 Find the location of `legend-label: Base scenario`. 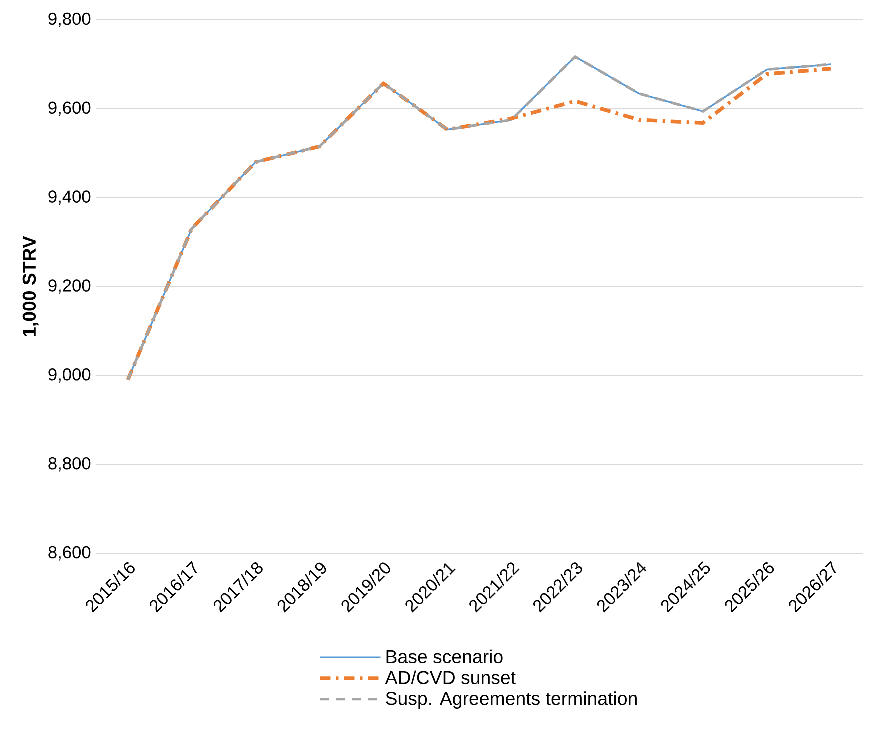

legend-label: Base scenario is located at coordinates (444, 657).